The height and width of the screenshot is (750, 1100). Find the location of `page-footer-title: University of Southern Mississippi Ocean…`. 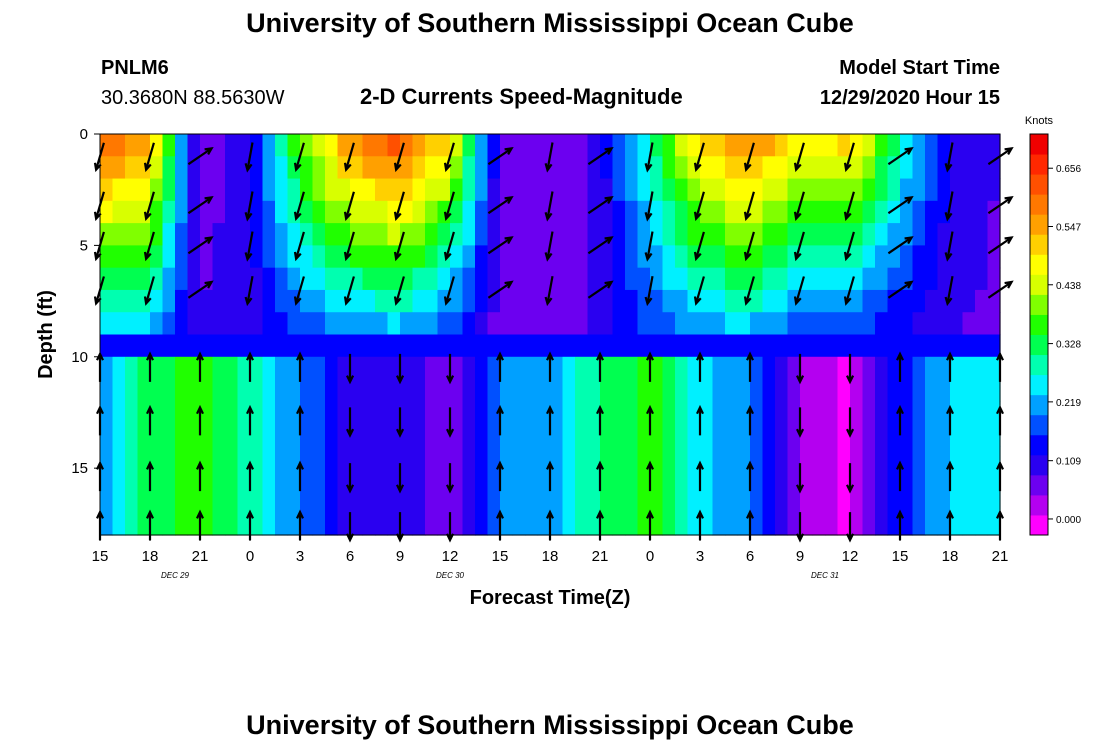

page-footer-title: University of Southern Mississippi Ocean… is located at coordinates (550, 725).